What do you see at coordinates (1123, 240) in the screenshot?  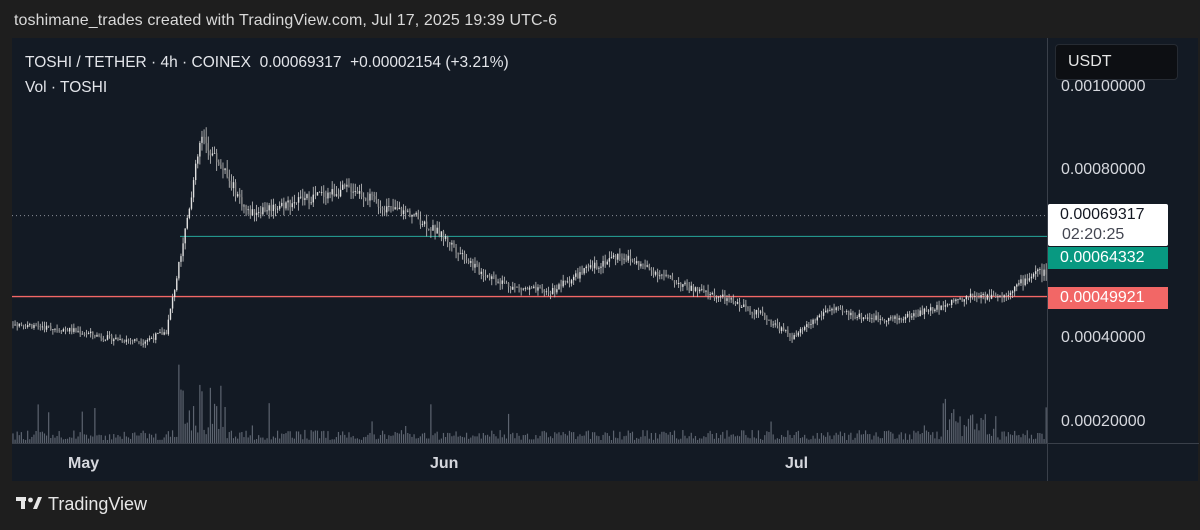 I see `price-axis` at bounding box center [1123, 240].